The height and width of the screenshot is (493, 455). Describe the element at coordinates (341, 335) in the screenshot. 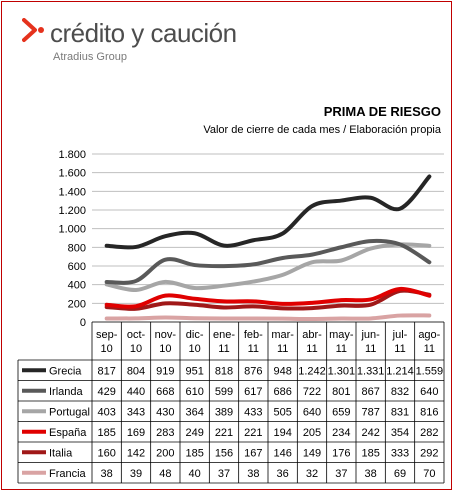

I see `x-tick-label: may-` at that location.